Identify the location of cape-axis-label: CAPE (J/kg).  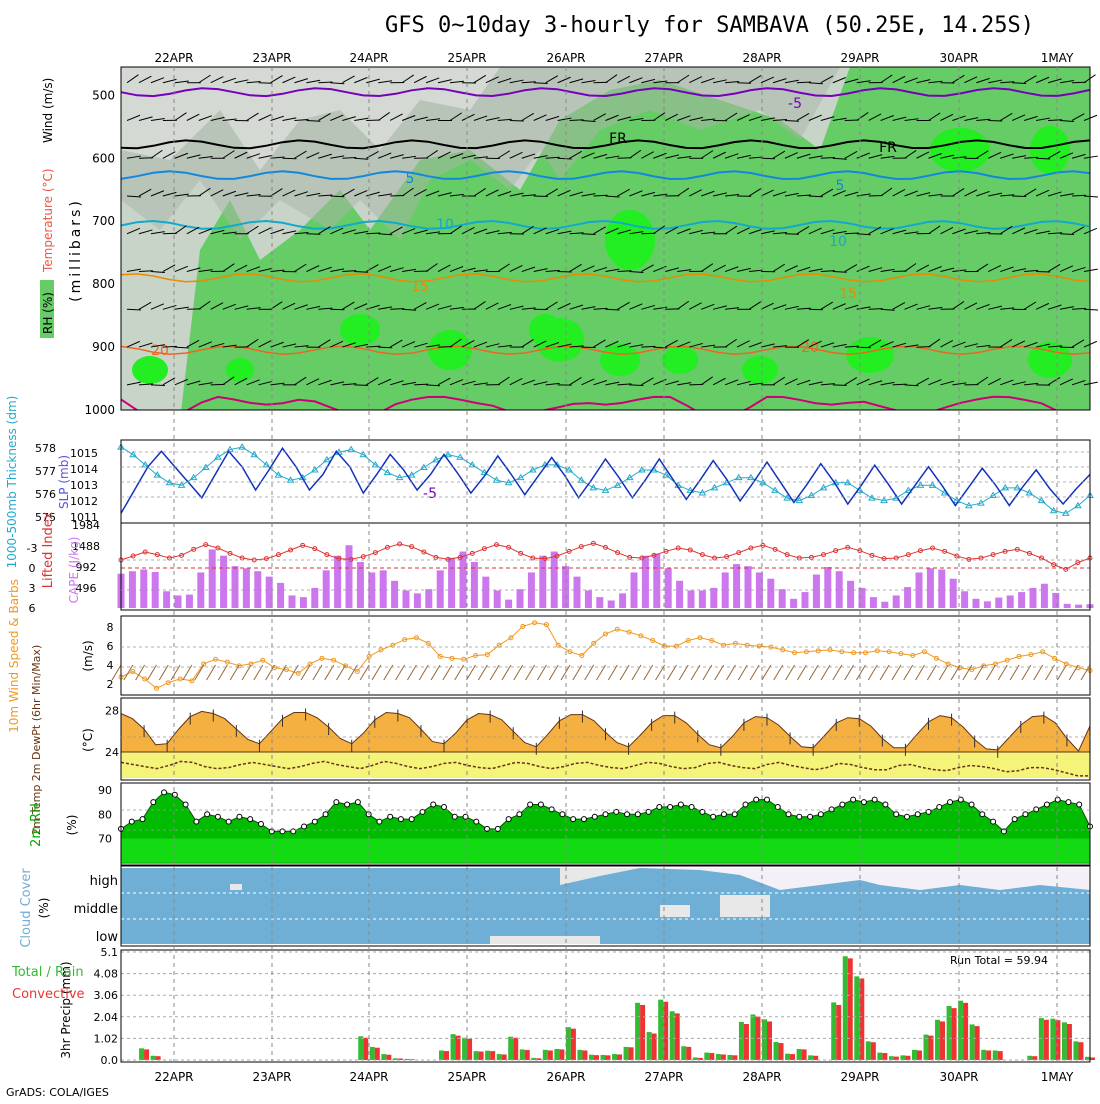
(74, 570).